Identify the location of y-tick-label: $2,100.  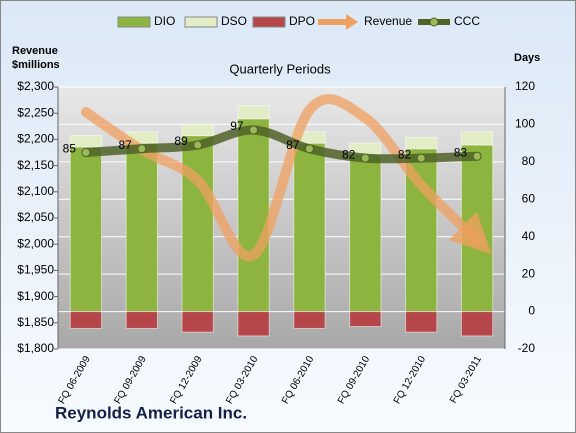
(35, 191).